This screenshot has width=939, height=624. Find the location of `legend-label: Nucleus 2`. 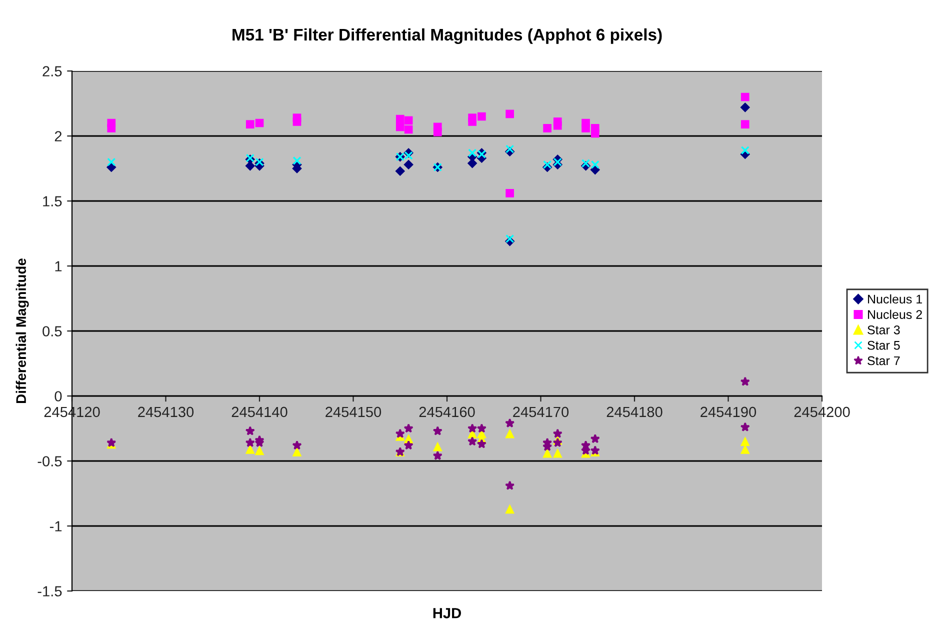

legend-label: Nucleus 2 is located at coordinates (895, 314).